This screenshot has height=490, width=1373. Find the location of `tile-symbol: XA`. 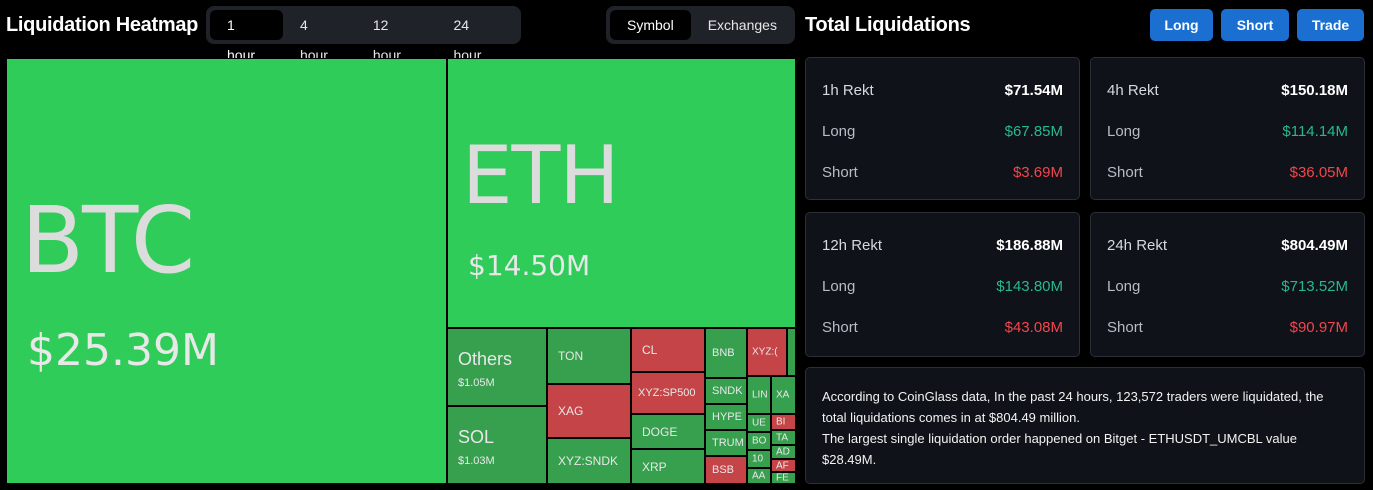

tile-symbol: XA is located at coordinates (783, 395).